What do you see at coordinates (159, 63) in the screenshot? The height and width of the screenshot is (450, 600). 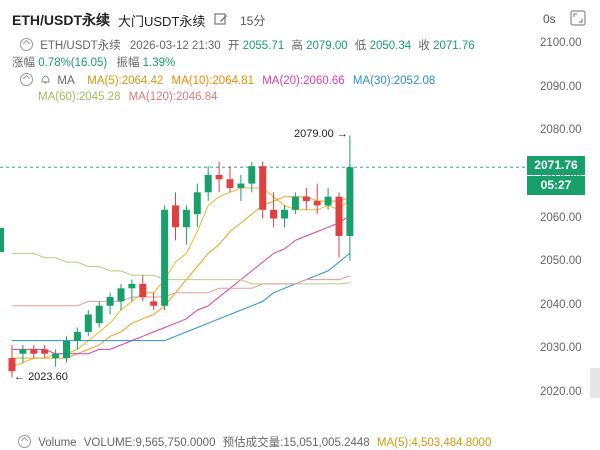 I see `amplitude-value: 1.39%` at bounding box center [159, 63].